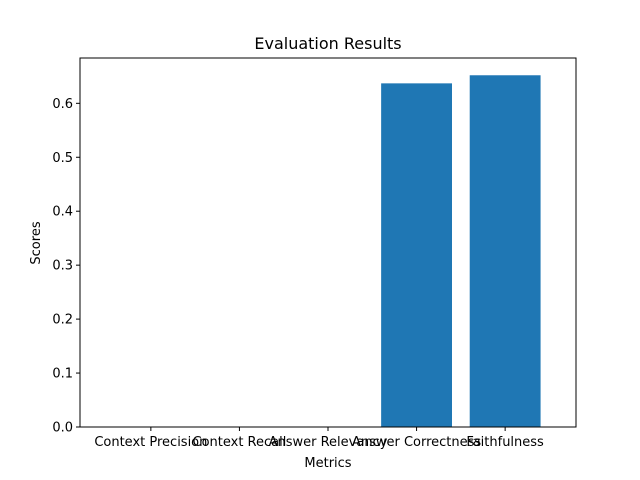 The image size is (640, 480). I want to click on x-axis-label: Metrics, so click(327, 463).